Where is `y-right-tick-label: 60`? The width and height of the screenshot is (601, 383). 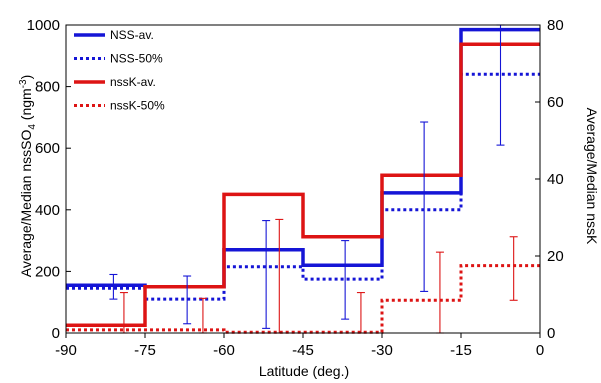
y-right-tick-label: 60 is located at coordinates (555, 102).